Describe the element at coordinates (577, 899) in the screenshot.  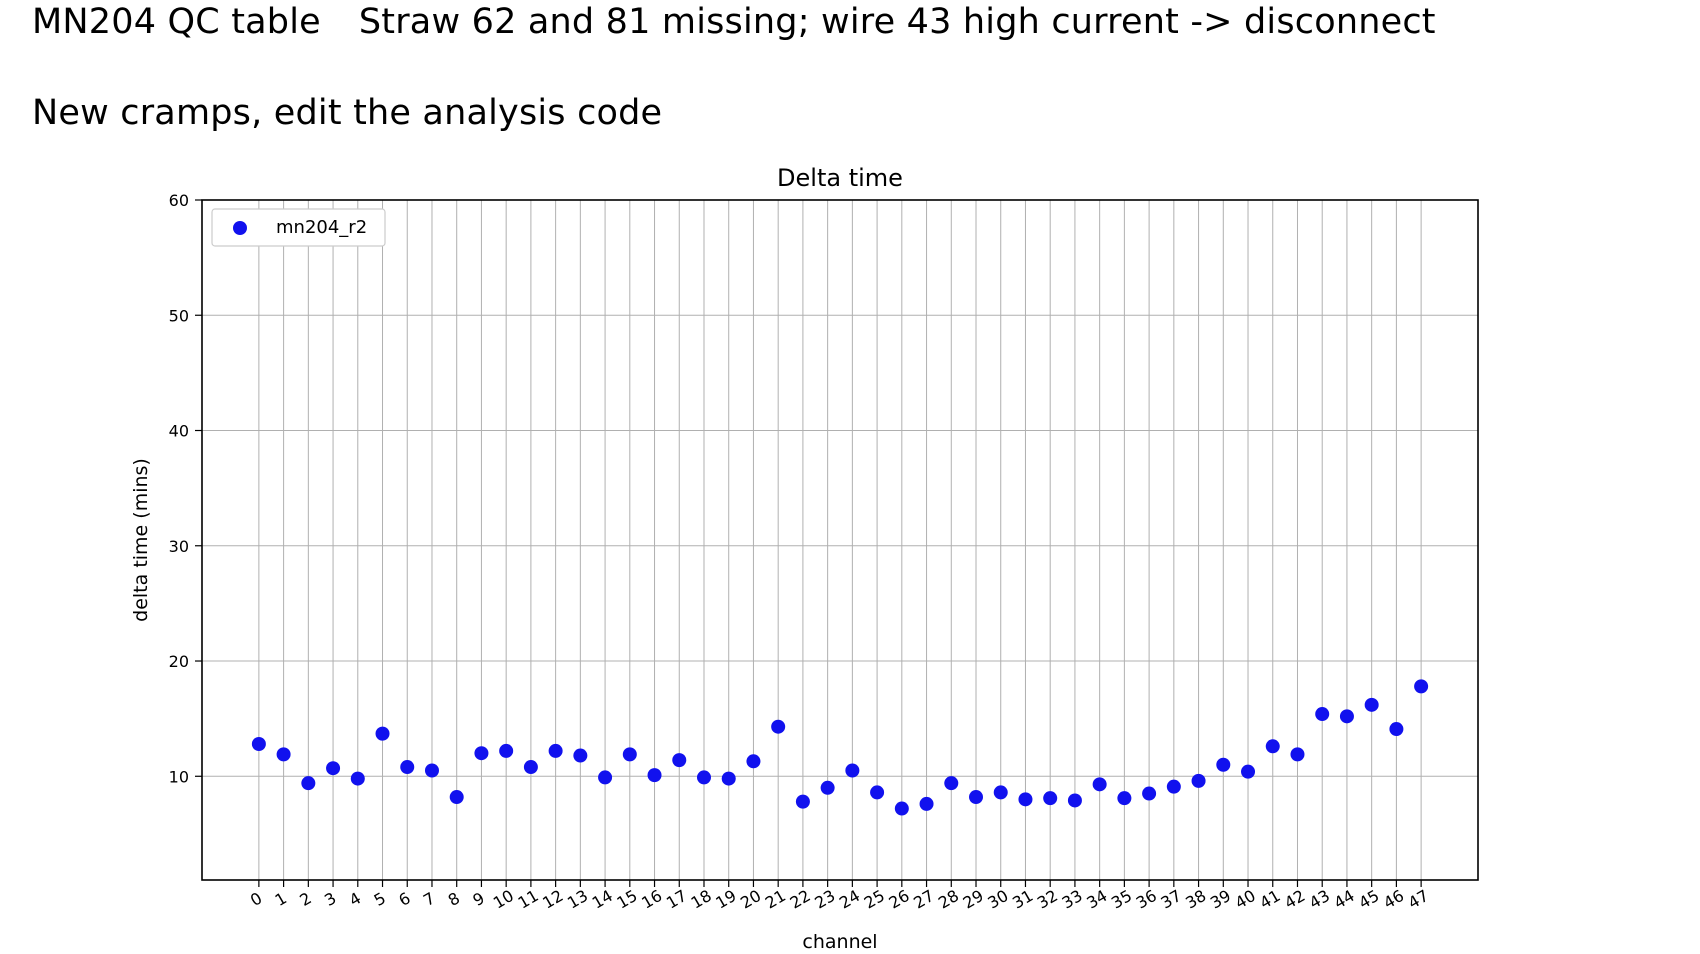
I see `x-tick-label: 13` at that location.